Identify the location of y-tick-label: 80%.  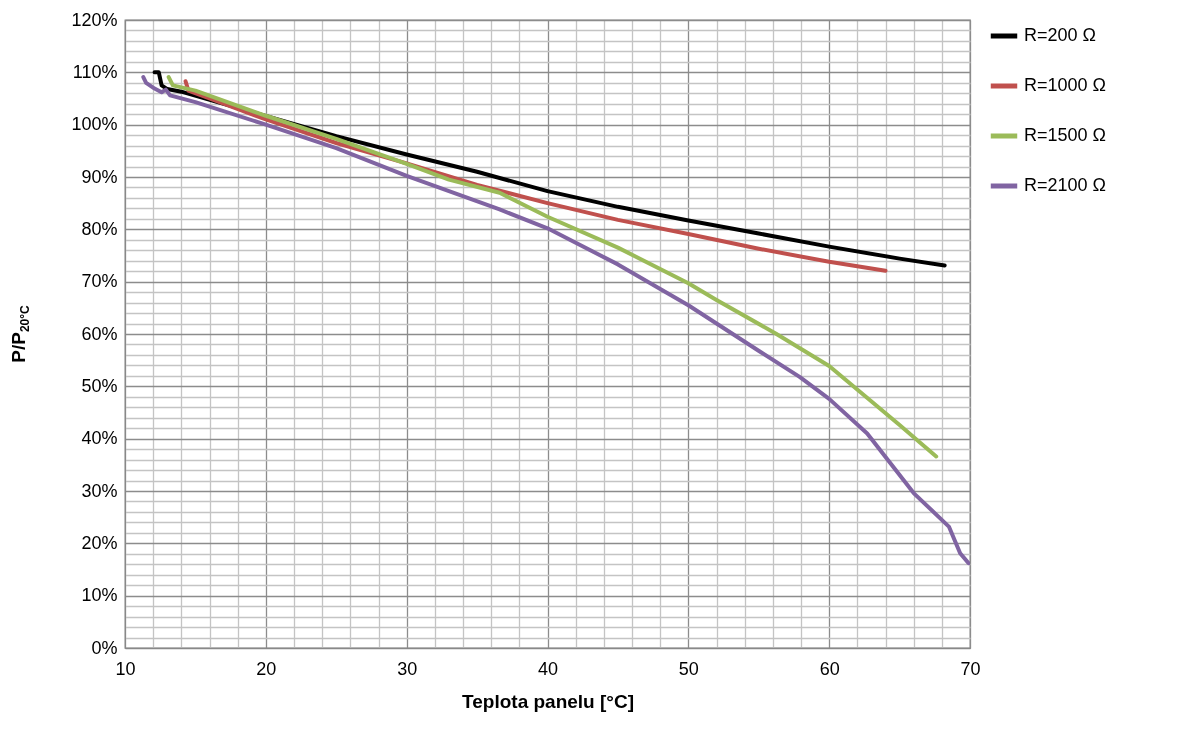
(99, 228).